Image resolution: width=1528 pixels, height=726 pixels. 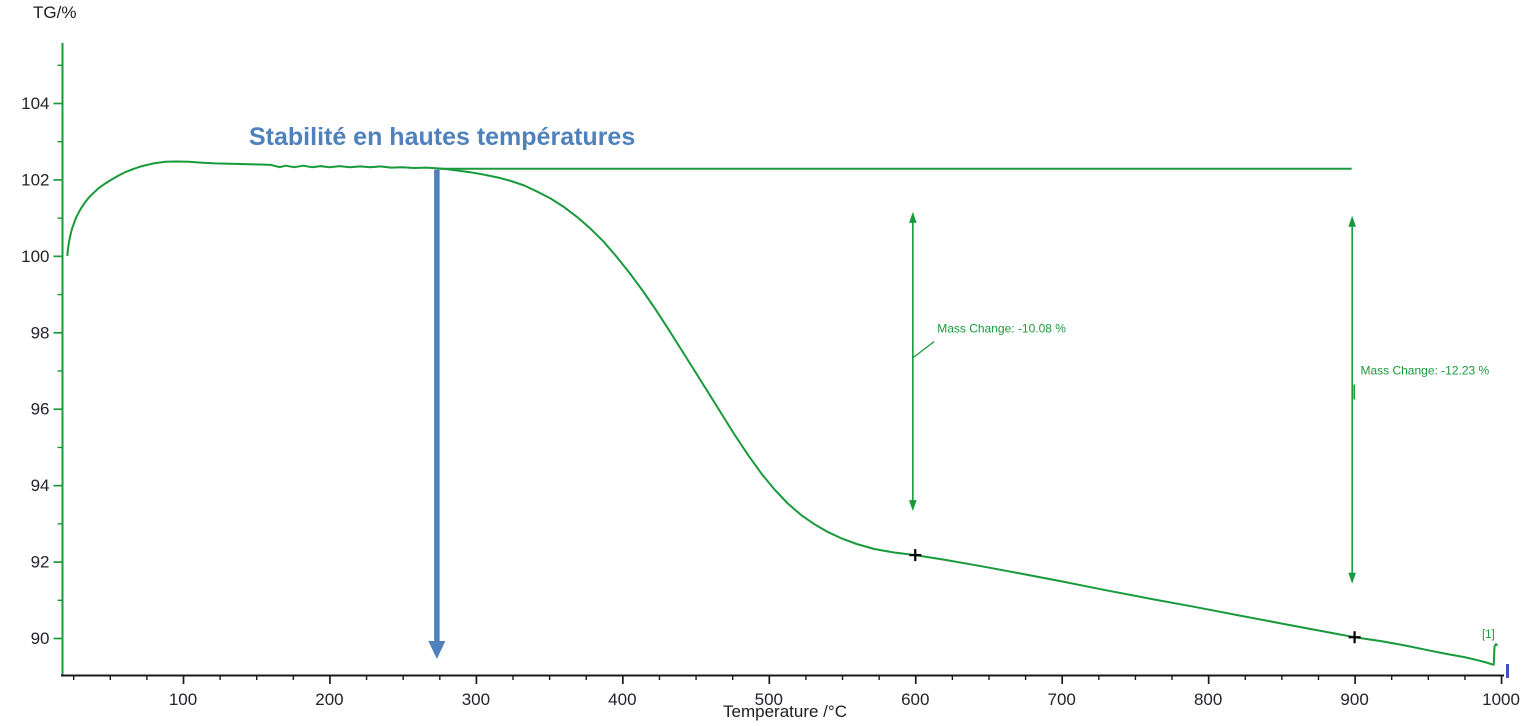 What do you see at coordinates (769, 699) in the screenshot?
I see `x-tick-label: 500` at bounding box center [769, 699].